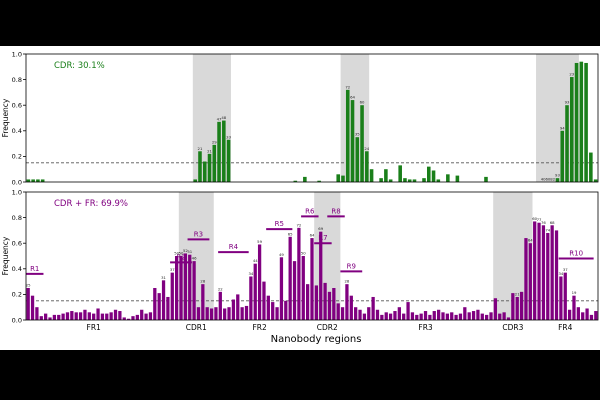 Image resolution: width=600 pixels, height=400 pixels. I want to click on bar-value-label: 48, so click(223, 117).